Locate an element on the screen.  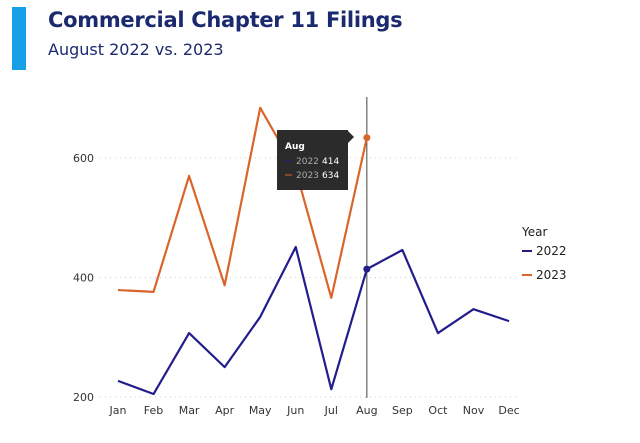
x-tick-label: Apr is located at coordinates (225, 410).